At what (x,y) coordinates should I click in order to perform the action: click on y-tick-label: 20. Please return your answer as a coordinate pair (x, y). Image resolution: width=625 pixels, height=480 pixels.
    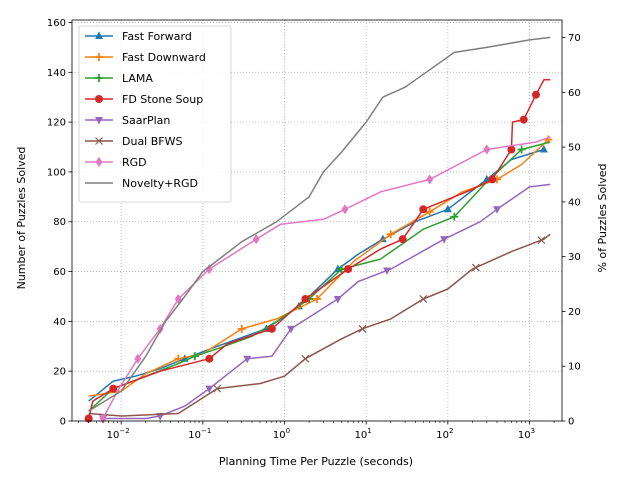
    Looking at the image, I should click on (59, 372).